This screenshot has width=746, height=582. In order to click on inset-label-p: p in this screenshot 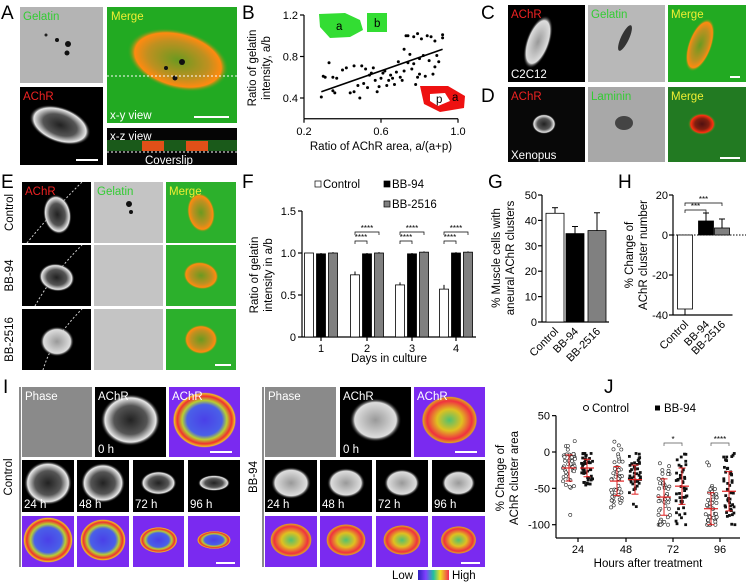, I will do `click(439, 100)`.